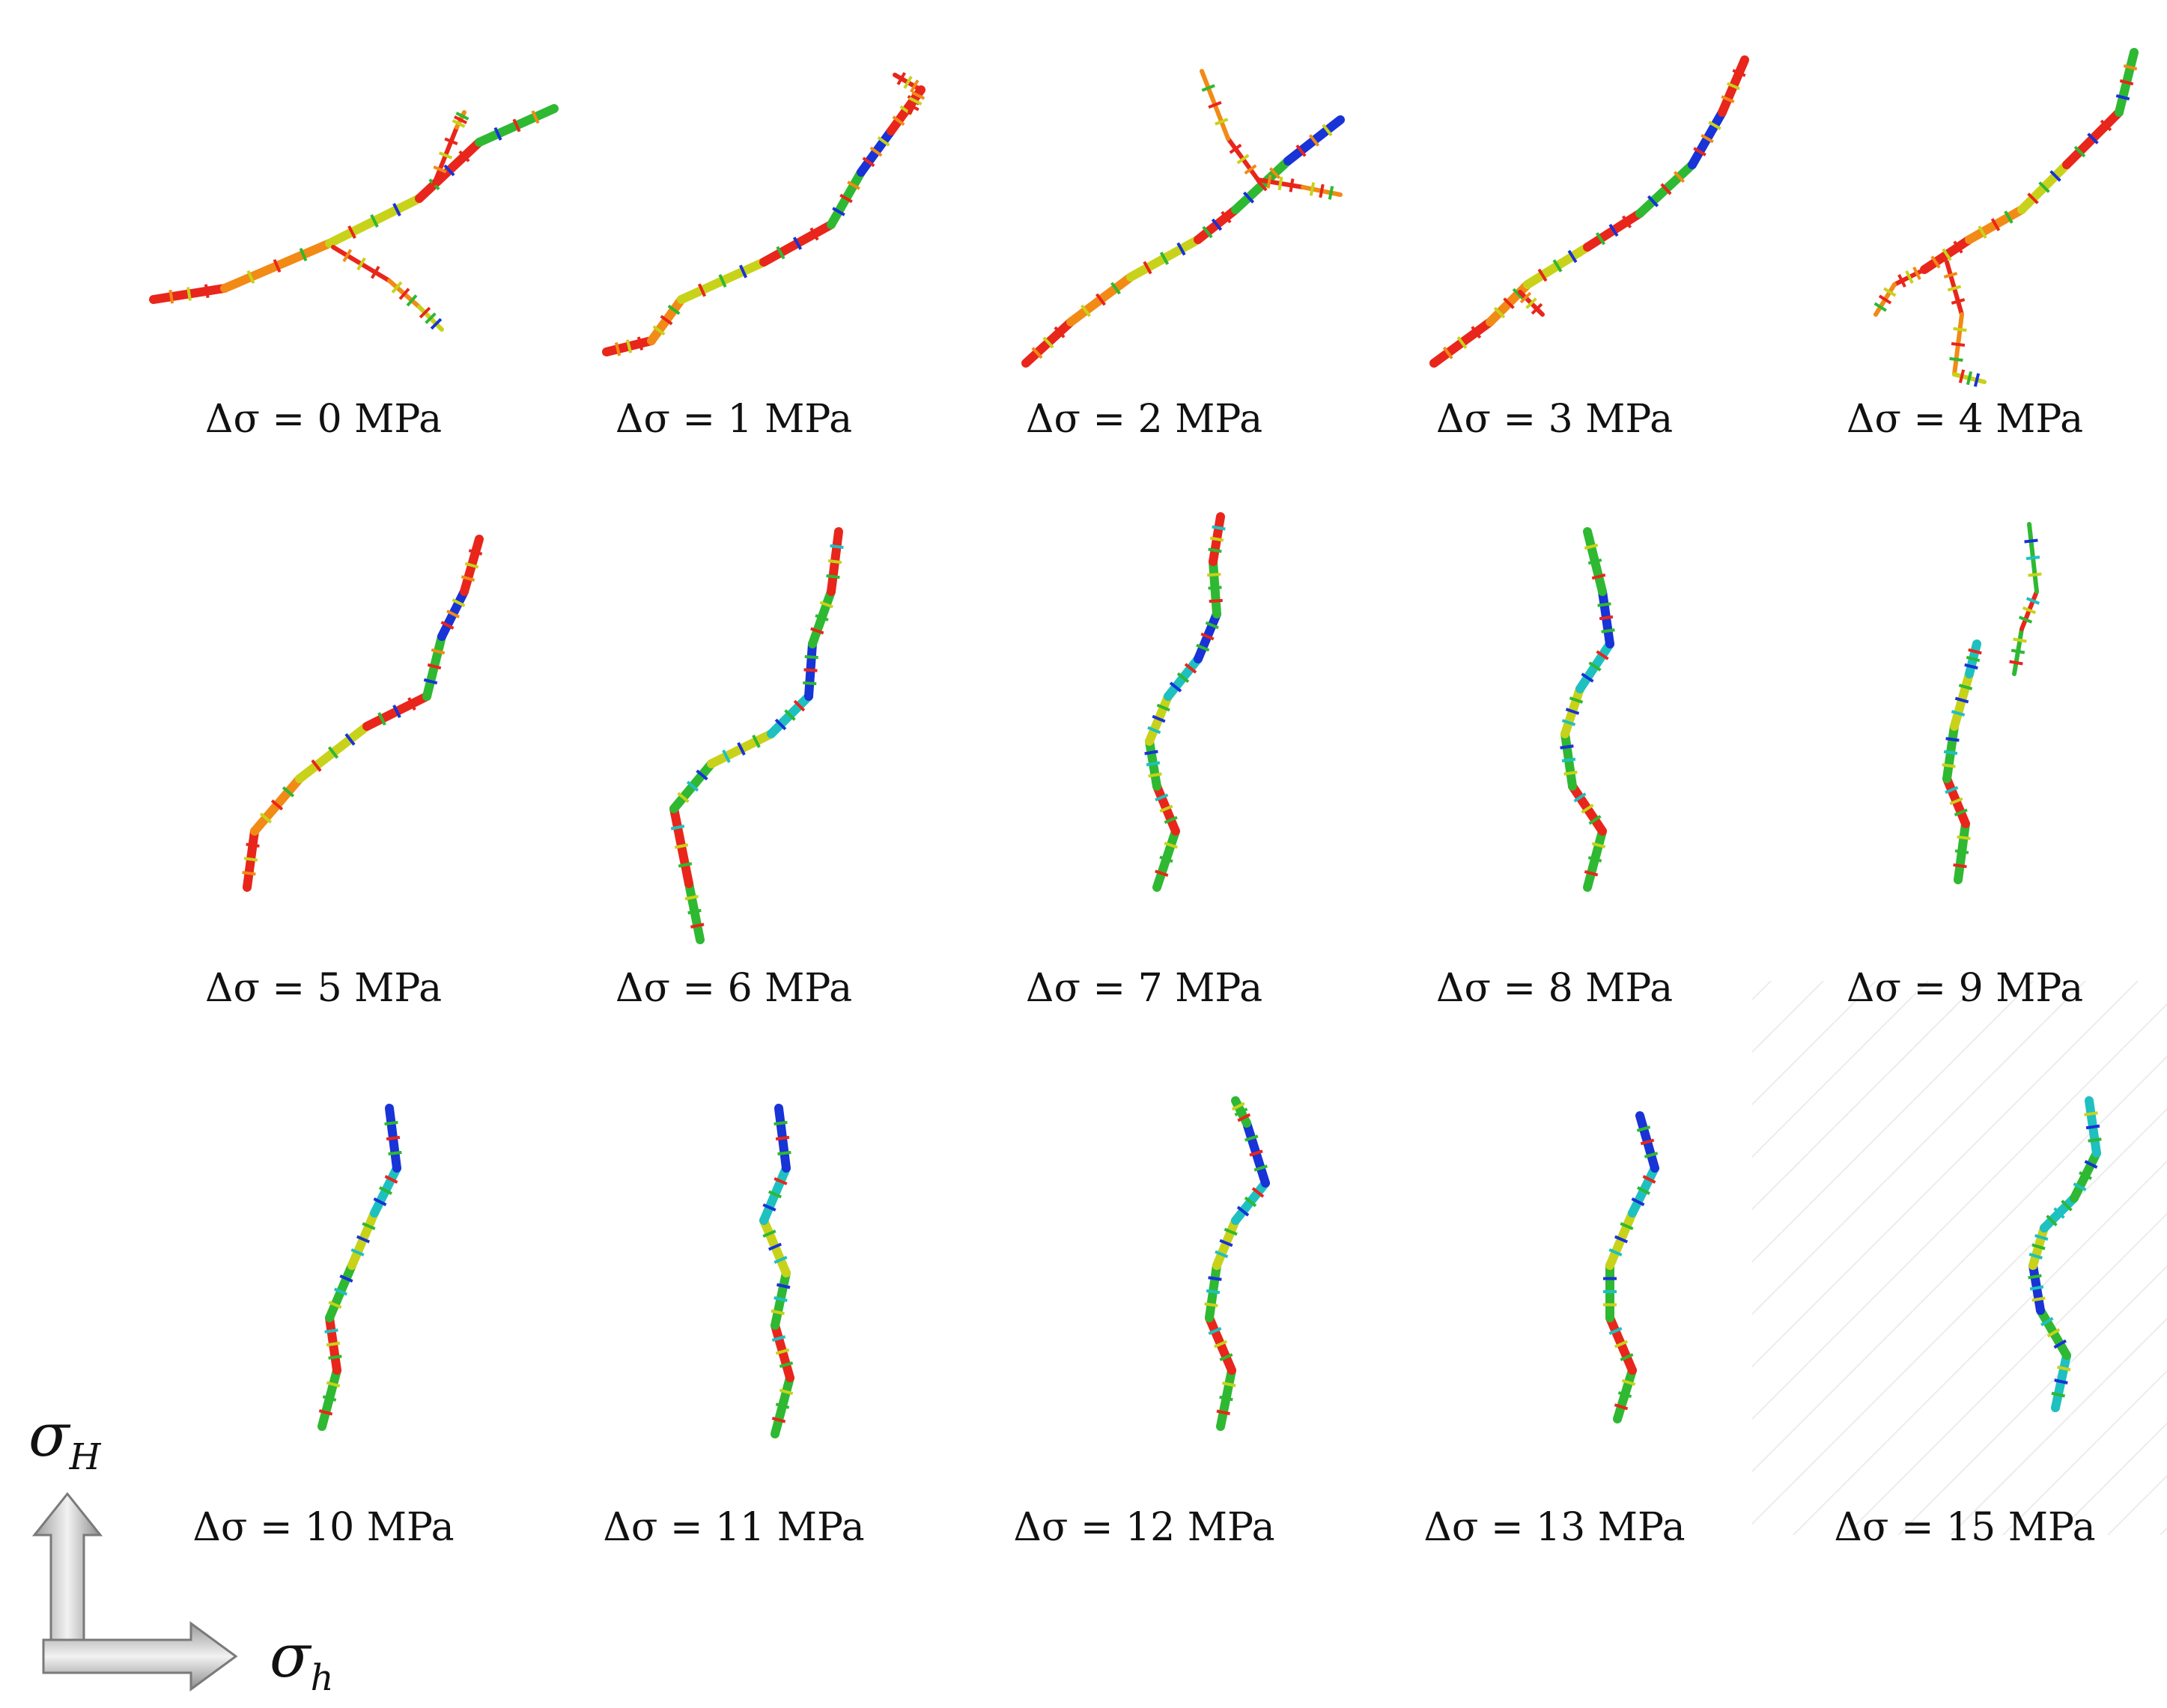 The height and width of the screenshot is (1708, 2167). I want to click on fracture-1-branch-0-tick, so click(915, 86).